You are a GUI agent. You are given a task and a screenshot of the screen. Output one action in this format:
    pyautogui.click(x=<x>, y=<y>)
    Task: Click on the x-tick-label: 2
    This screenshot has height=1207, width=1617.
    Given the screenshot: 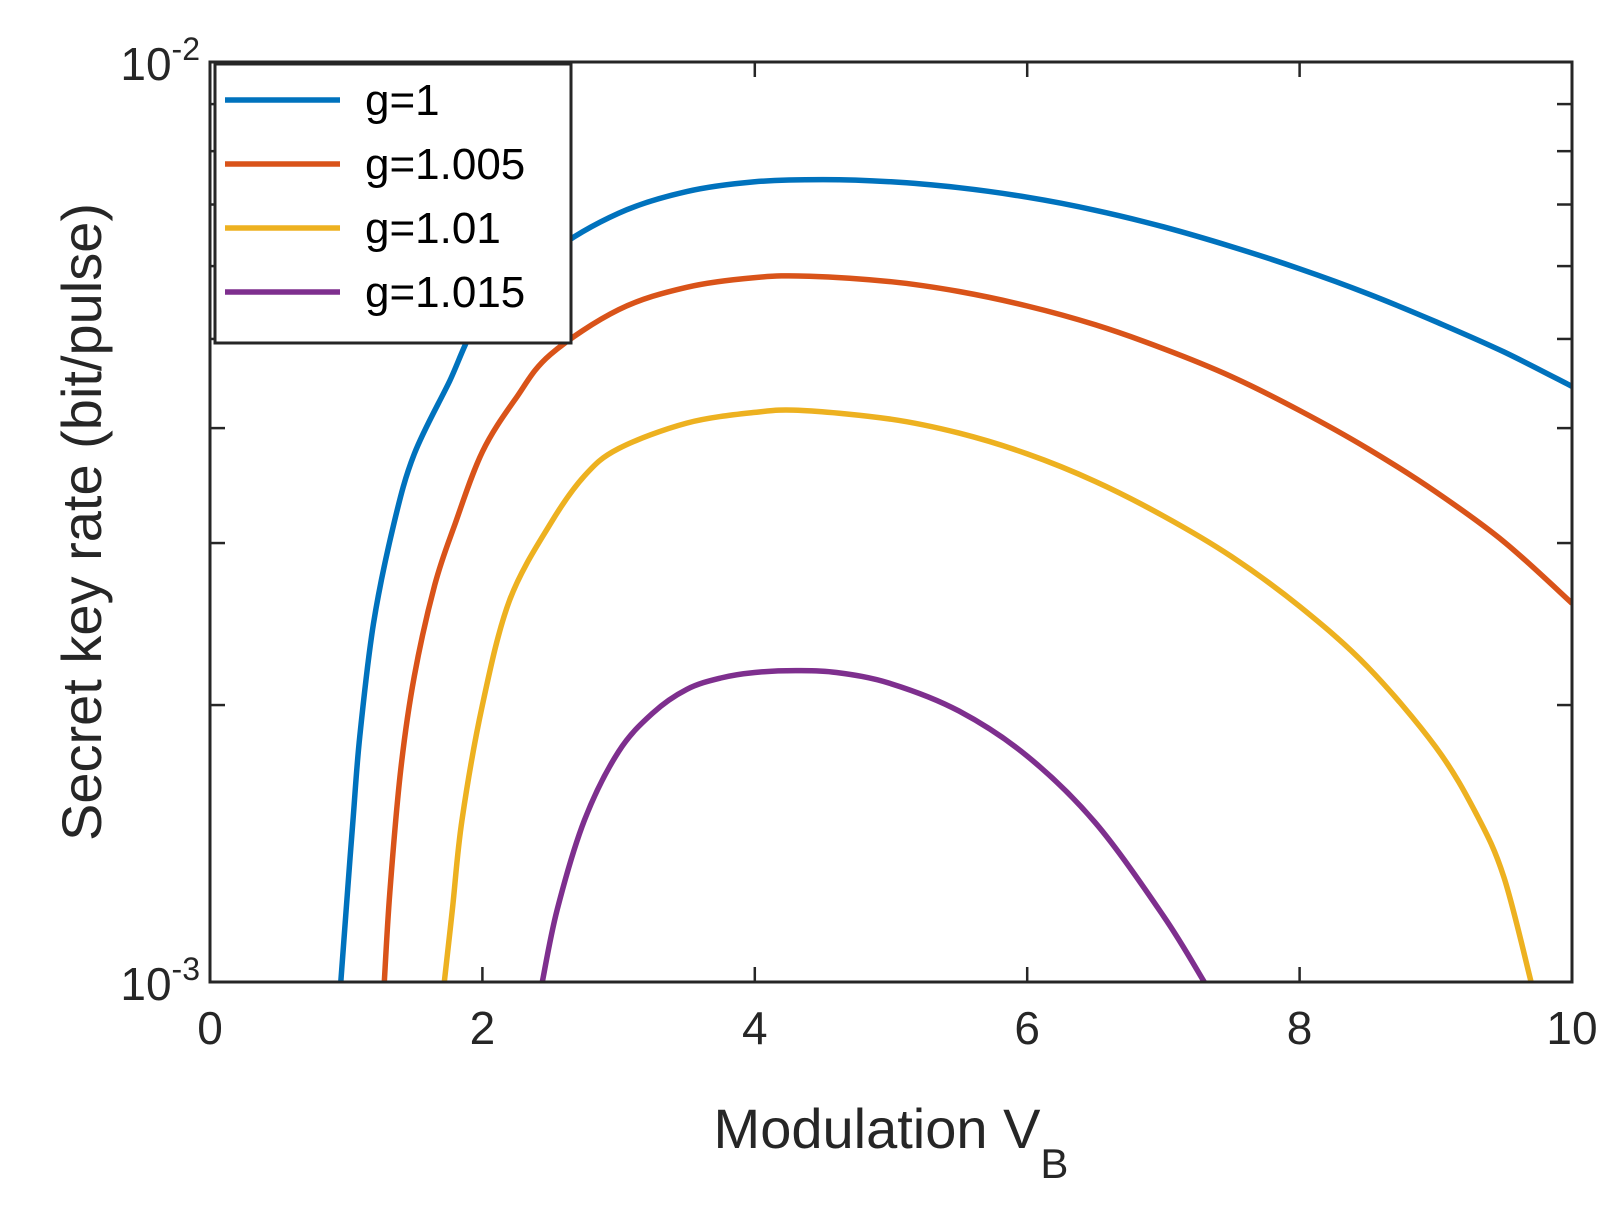 What is the action you would take?
    pyautogui.click(x=483, y=1028)
    